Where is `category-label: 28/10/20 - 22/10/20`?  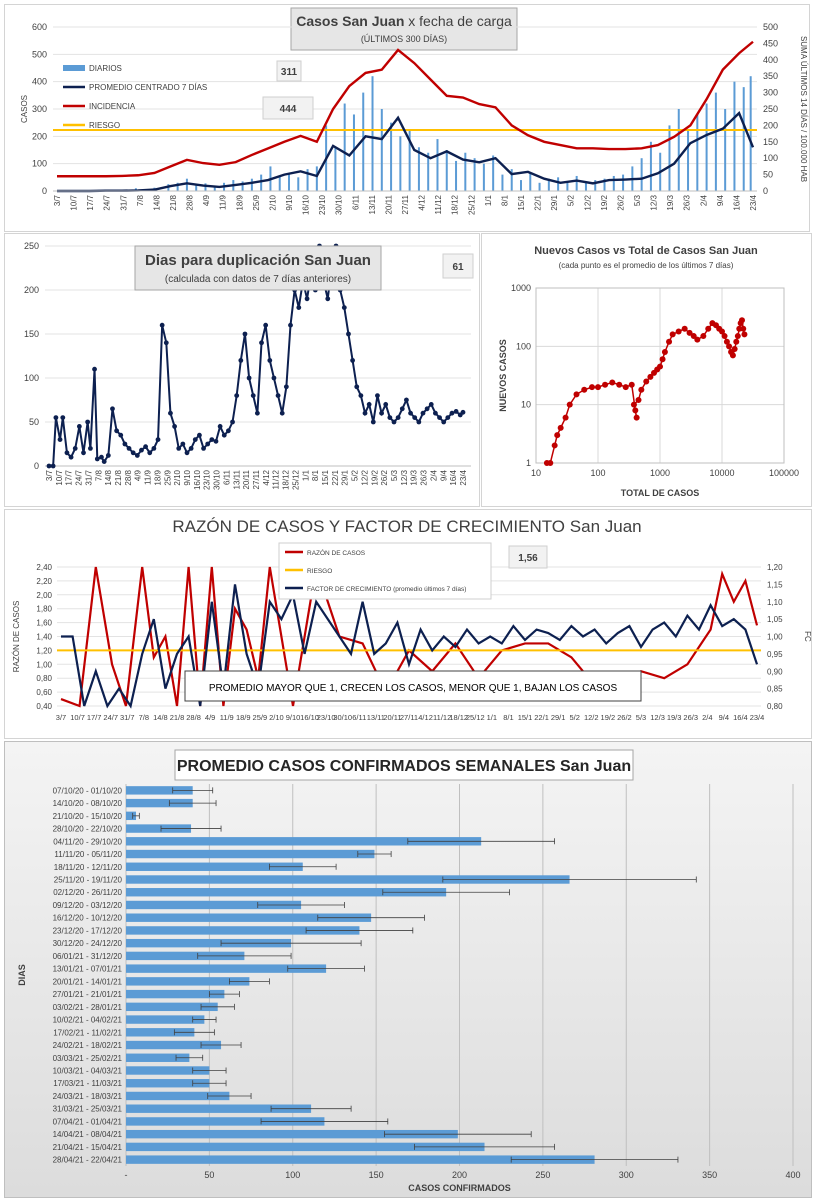
category-label: 28/10/20 - 22/10/20 is located at coordinates (88, 829).